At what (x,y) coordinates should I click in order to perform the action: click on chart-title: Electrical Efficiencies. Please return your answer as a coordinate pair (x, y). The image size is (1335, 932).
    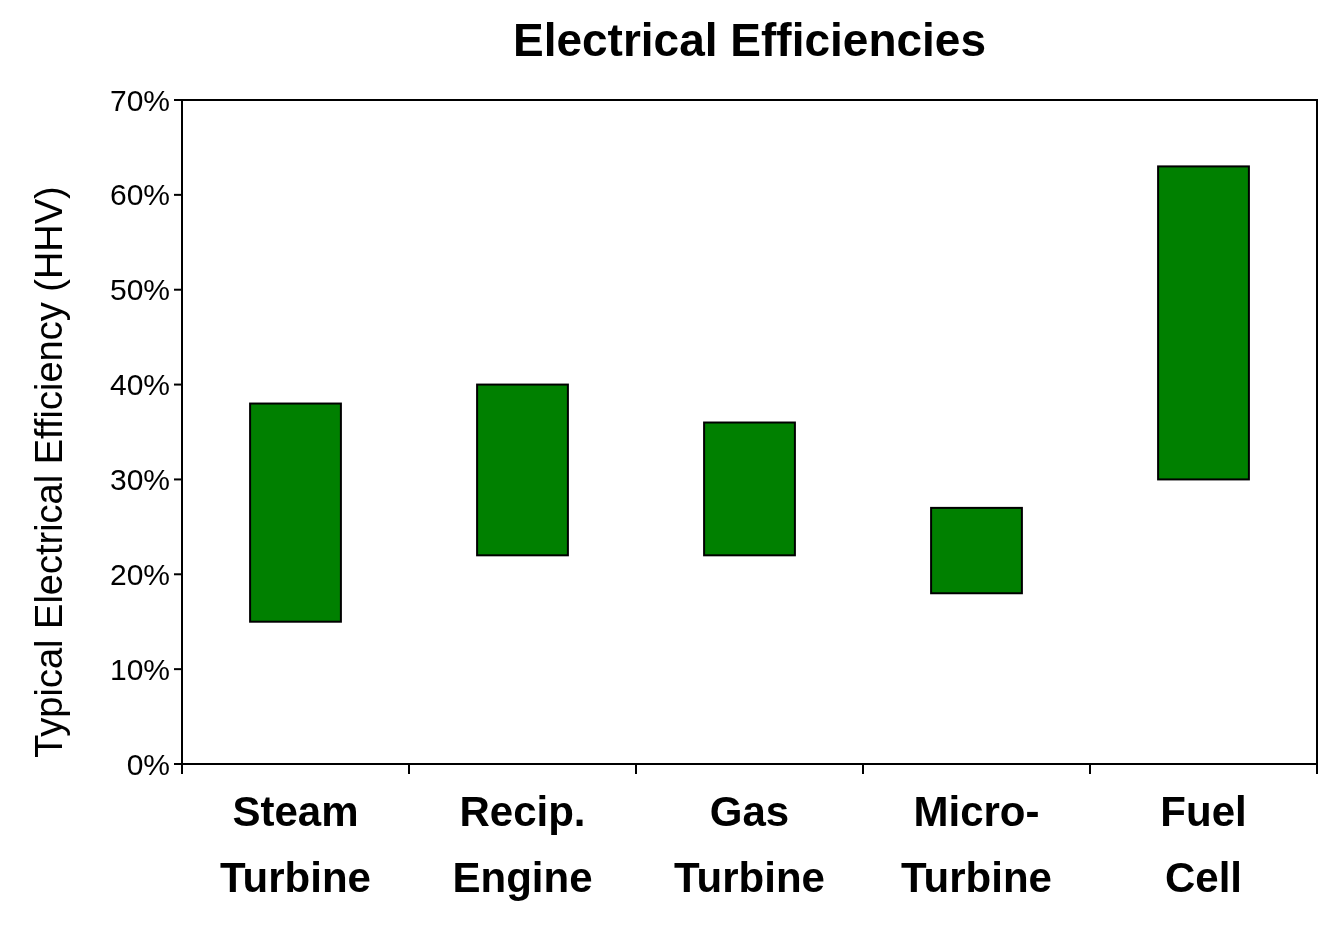
    Looking at the image, I should click on (749, 40).